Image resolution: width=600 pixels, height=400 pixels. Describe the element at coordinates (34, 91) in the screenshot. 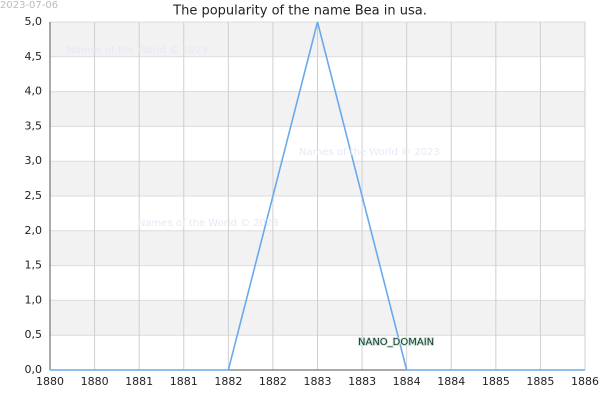

I see `y-tick-label: 4,0` at that location.